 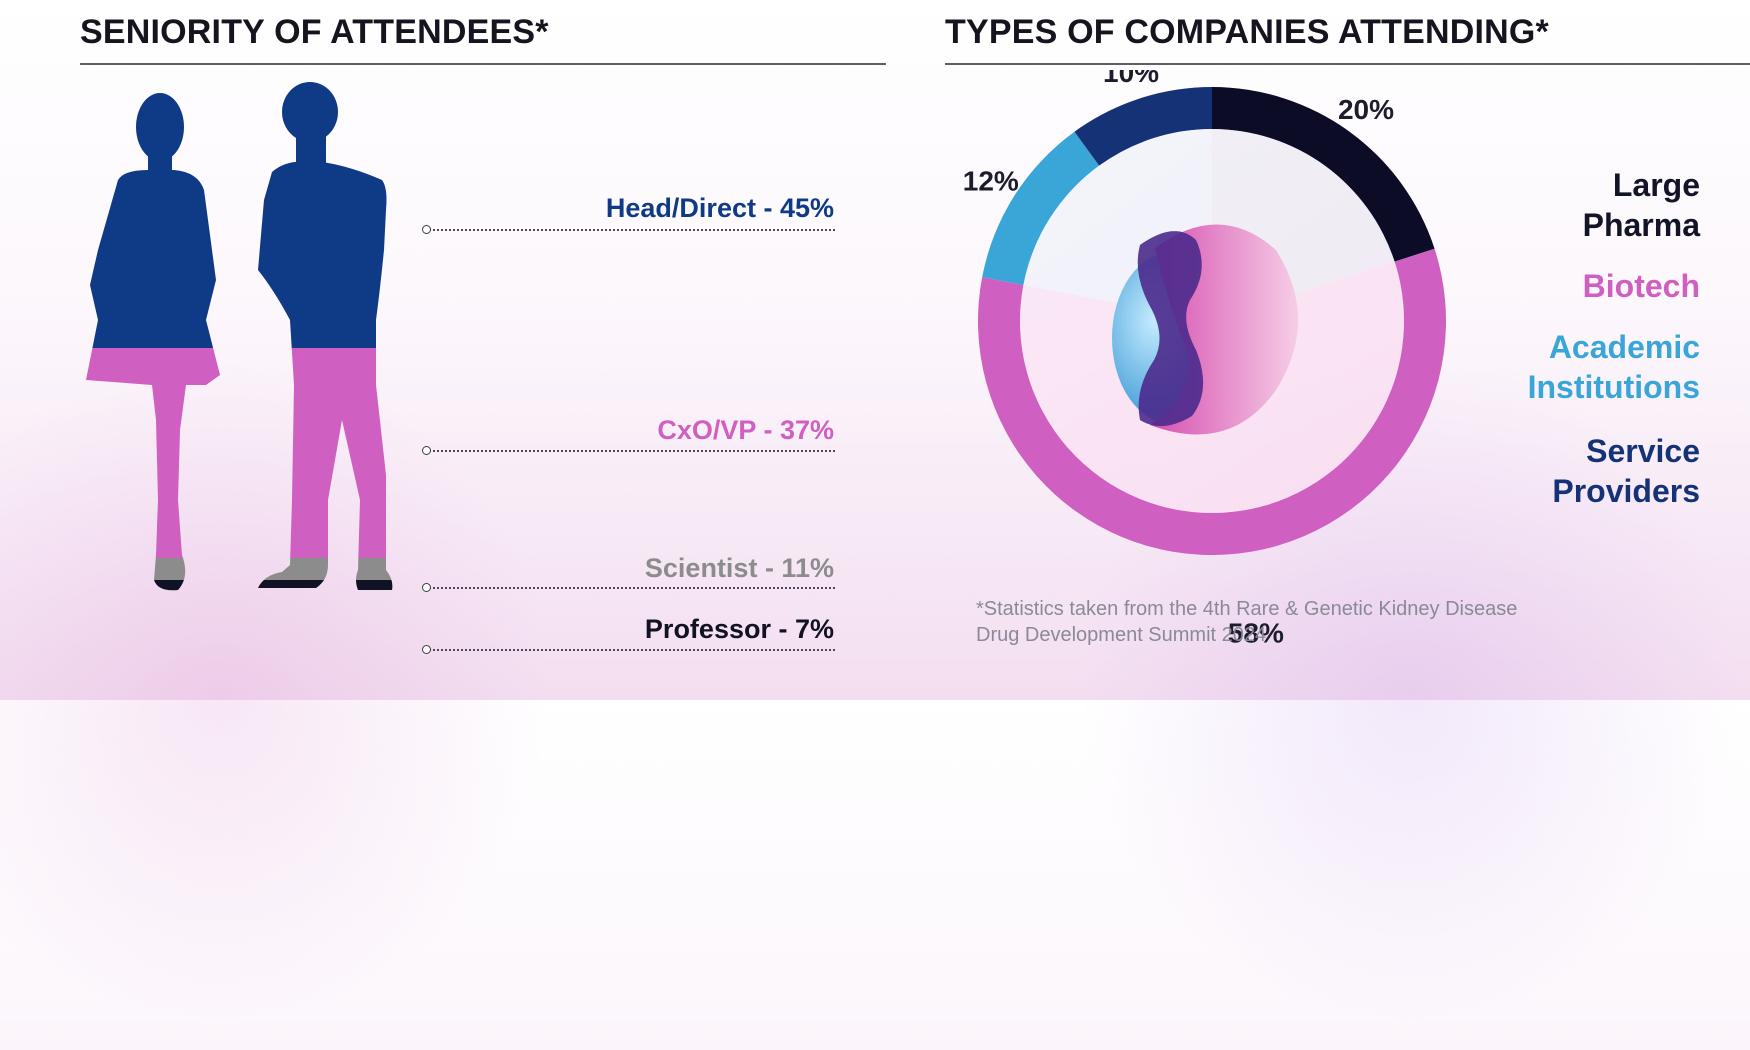 What do you see at coordinates (991, 181) in the screenshot?
I see `donut-label-academic-institutions: 12%` at bounding box center [991, 181].